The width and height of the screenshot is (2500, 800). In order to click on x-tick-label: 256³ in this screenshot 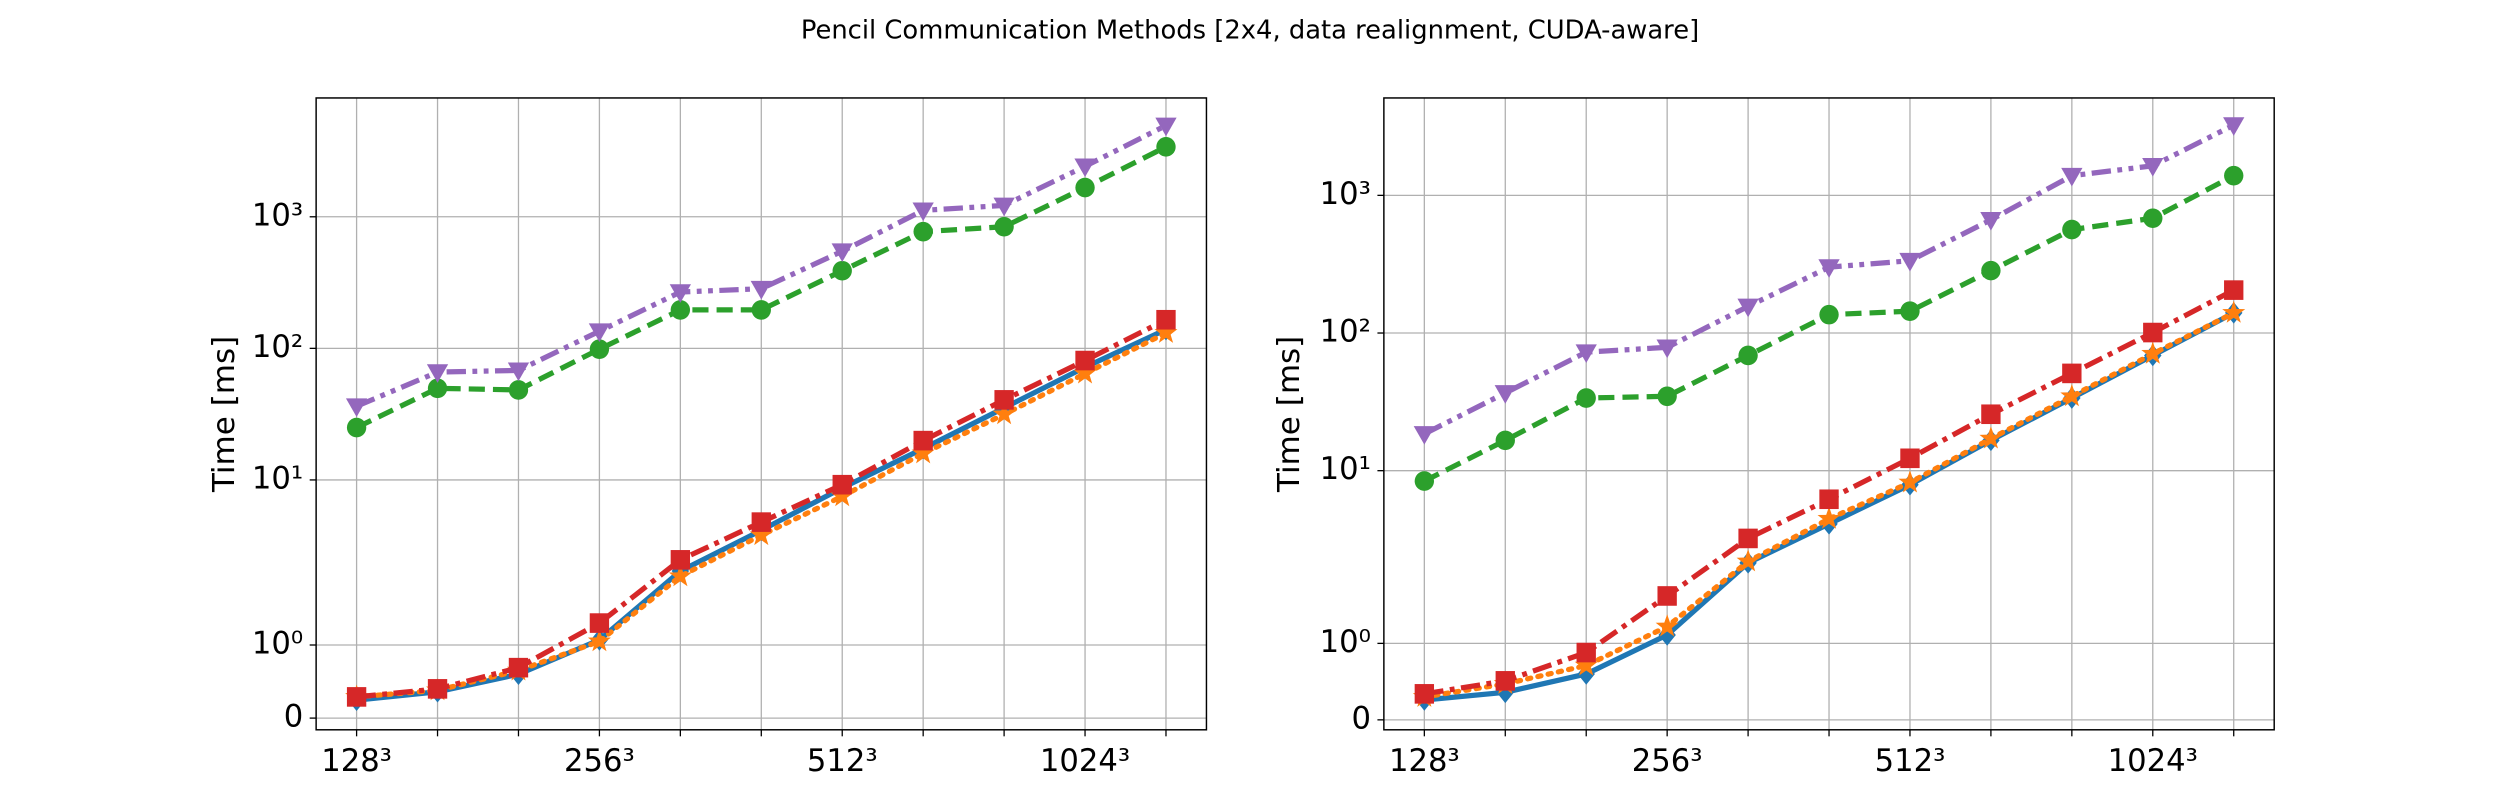, I will do `click(599, 761)`.